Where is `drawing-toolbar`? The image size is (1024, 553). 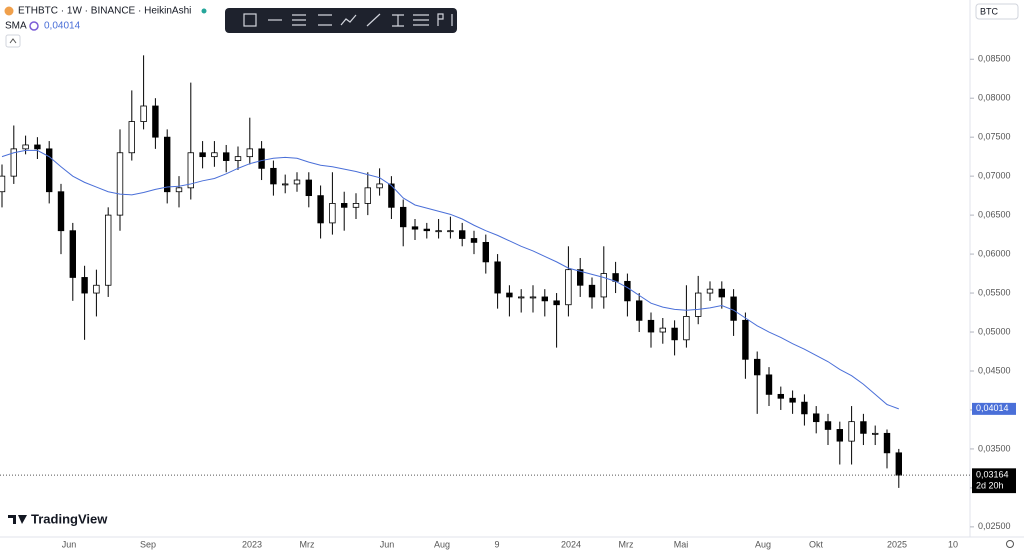
drawing-toolbar is located at coordinates (341, 20).